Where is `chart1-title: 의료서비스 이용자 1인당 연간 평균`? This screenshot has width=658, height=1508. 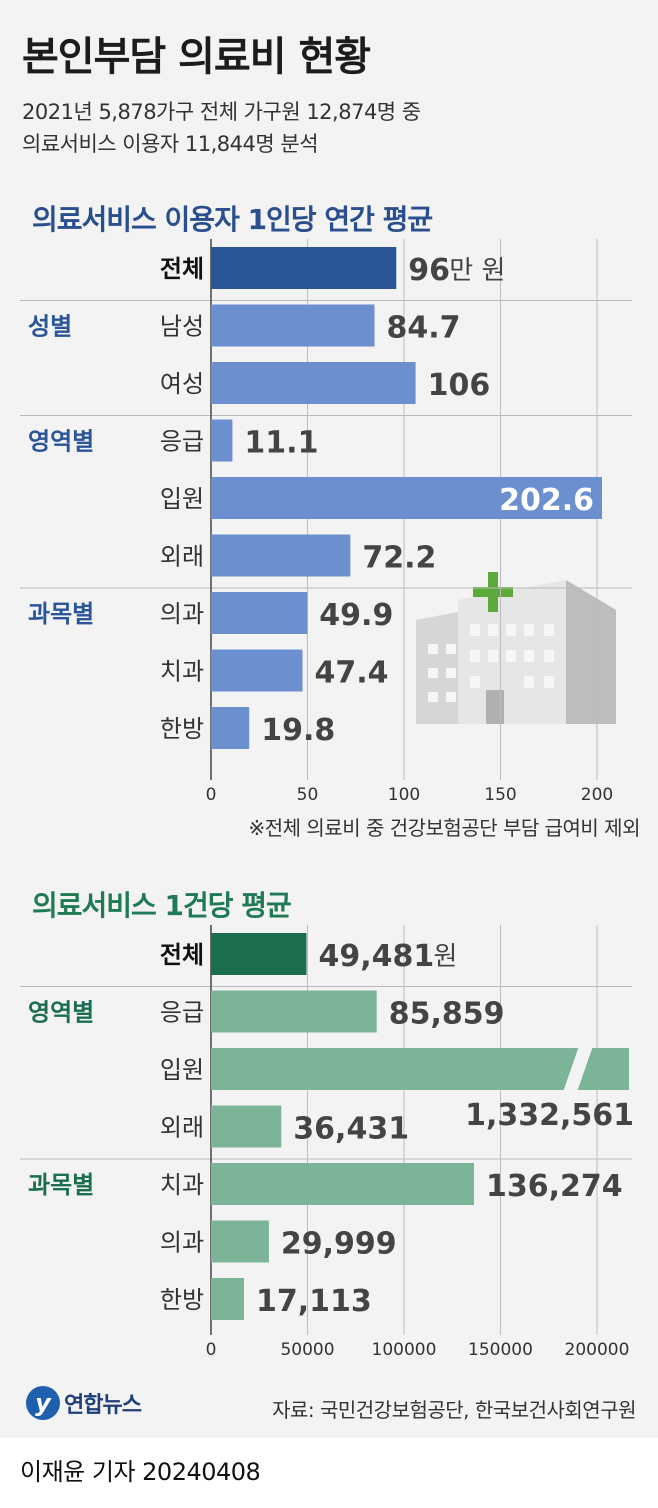
chart1-title: 의료서비스 이용자 1인당 연간 평균 is located at coordinates (232, 219).